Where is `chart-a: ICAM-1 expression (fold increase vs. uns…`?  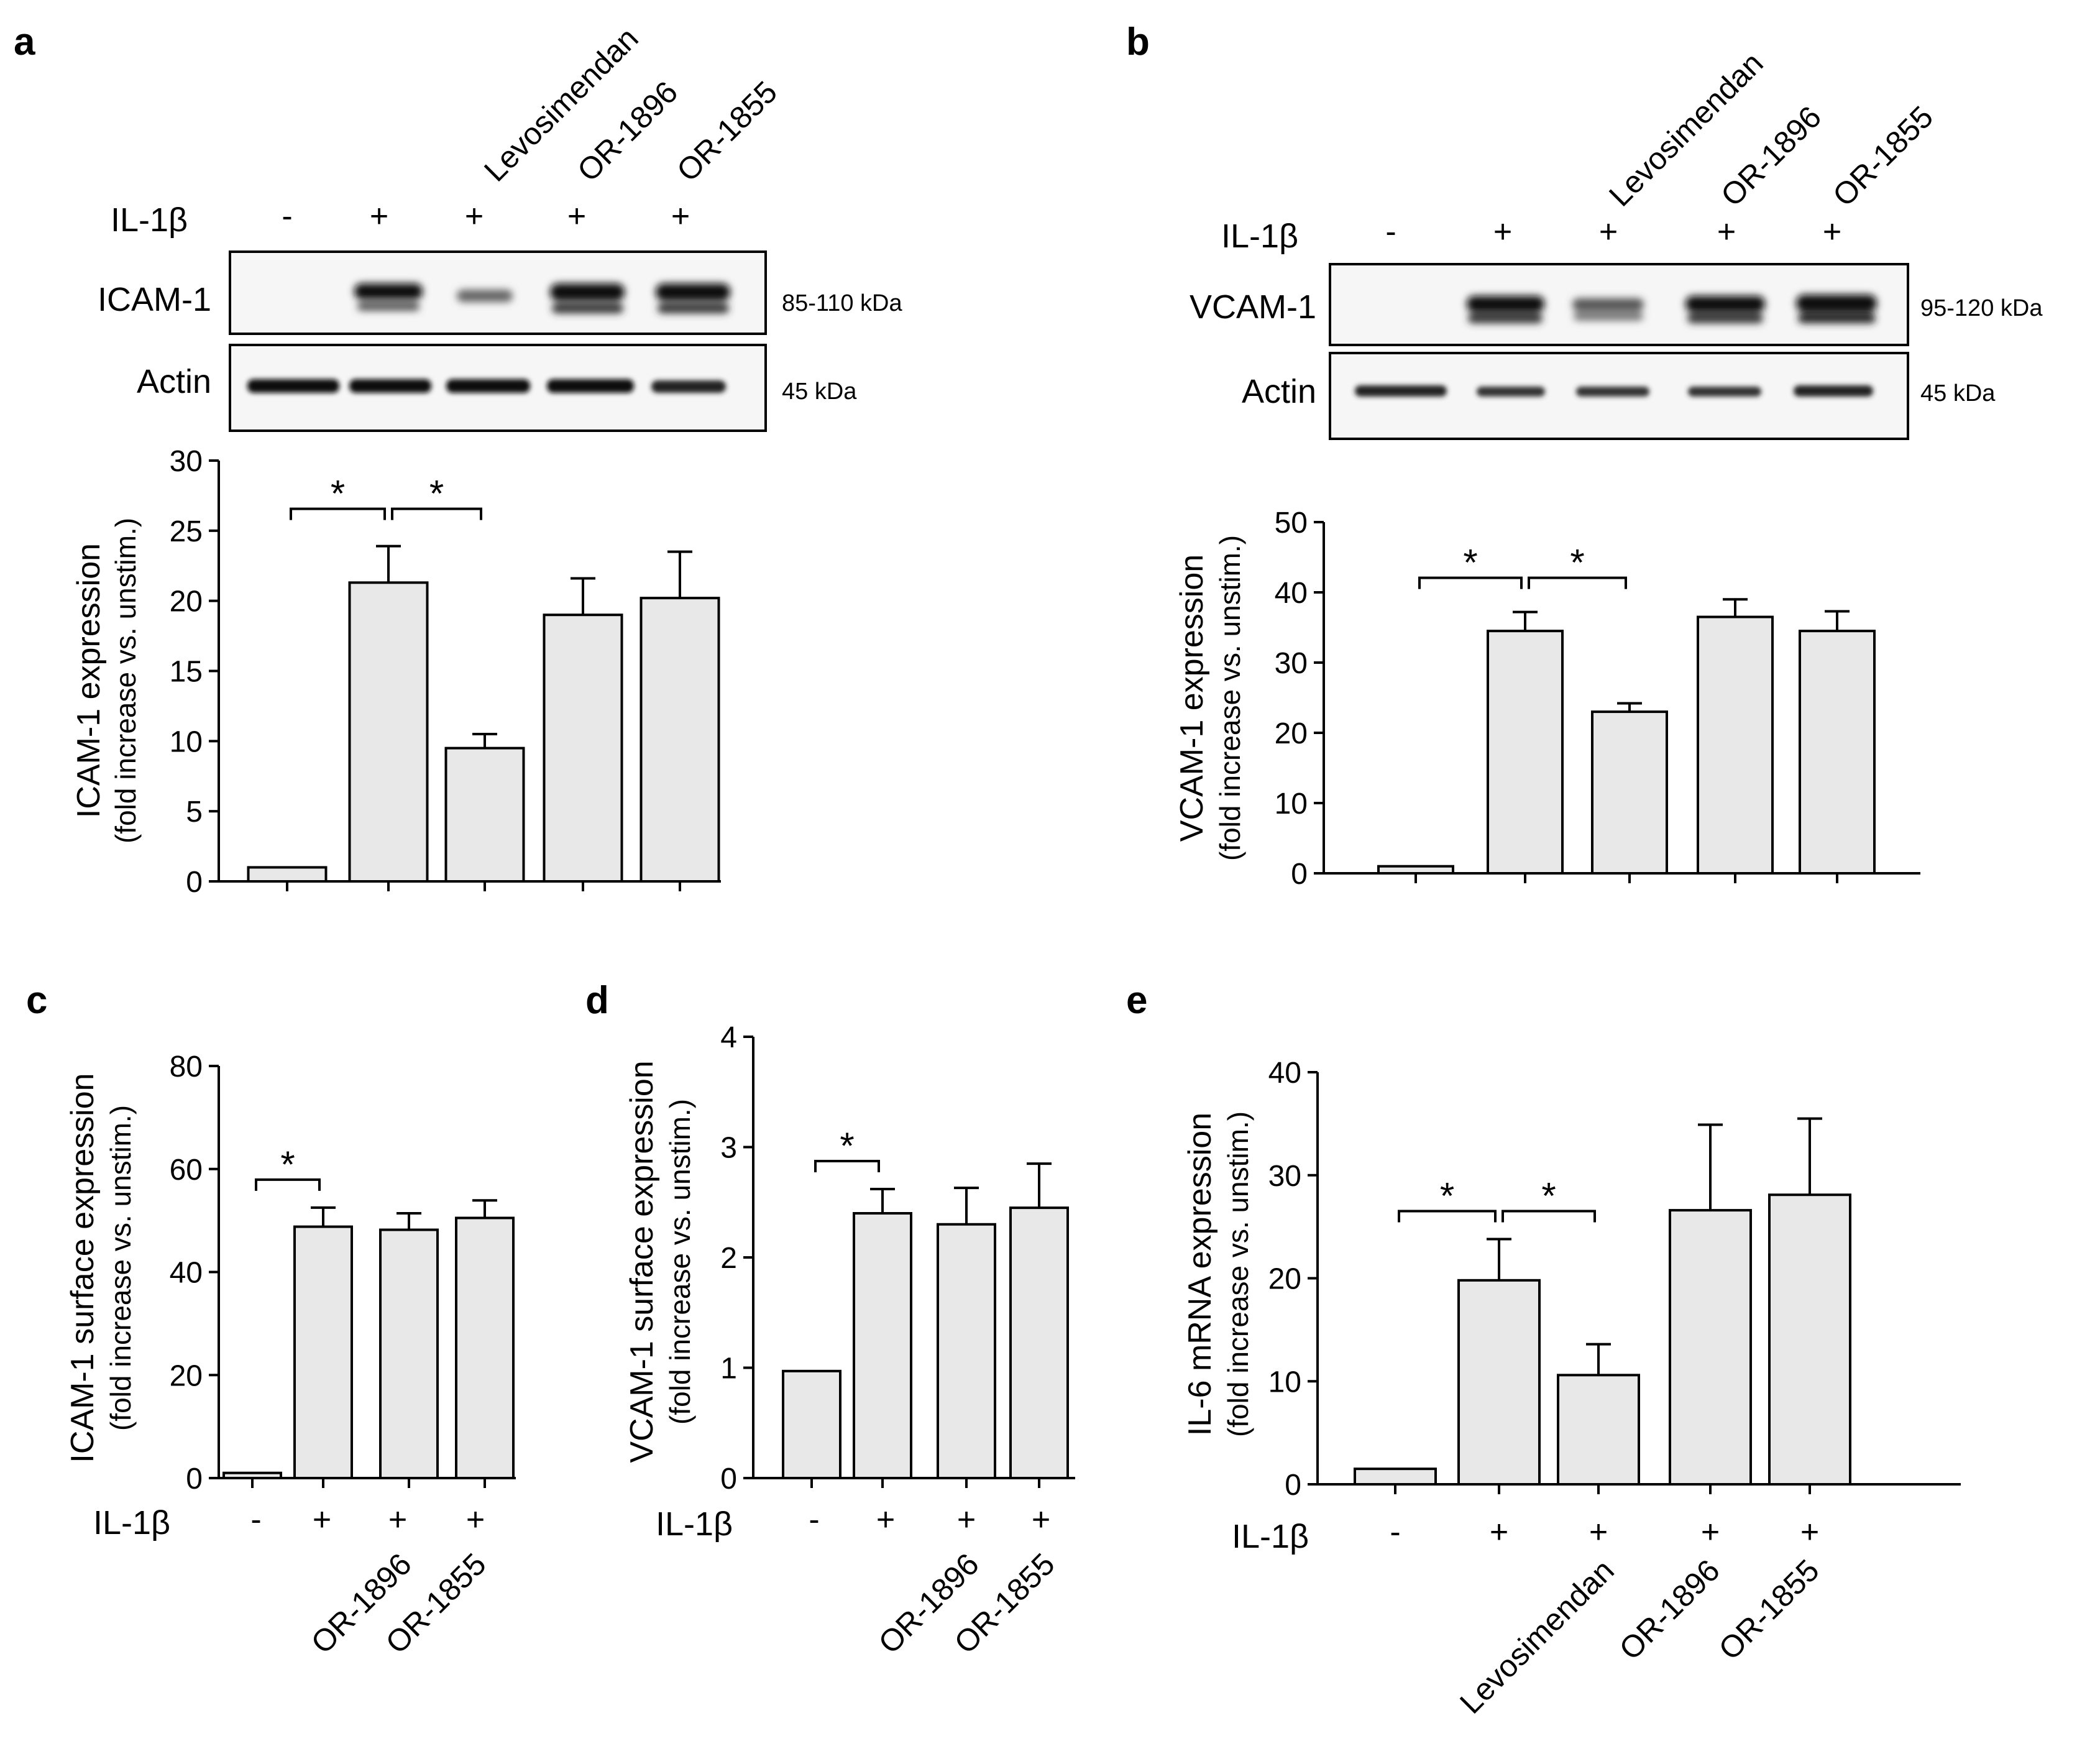 chart-a: ICAM-1 expression (fold increase vs. uns… is located at coordinates (396, 672).